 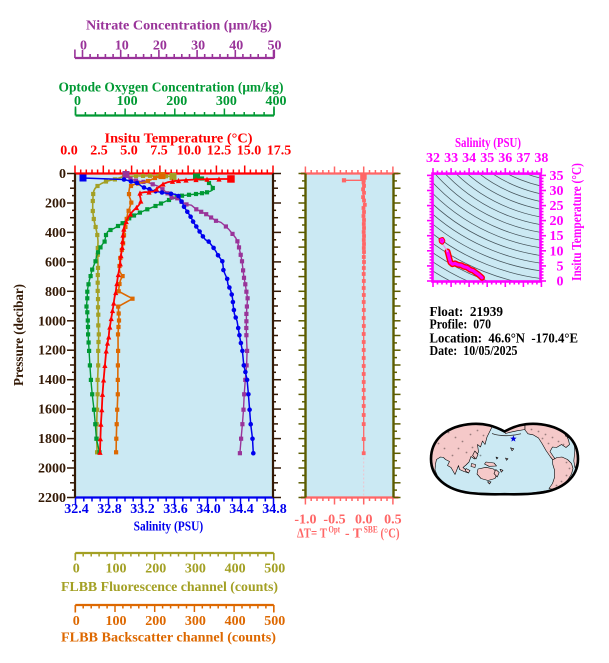 What do you see at coordinates (52, 410) in the screenshot?
I see `svg-text: 1600` at bounding box center [52, 410].